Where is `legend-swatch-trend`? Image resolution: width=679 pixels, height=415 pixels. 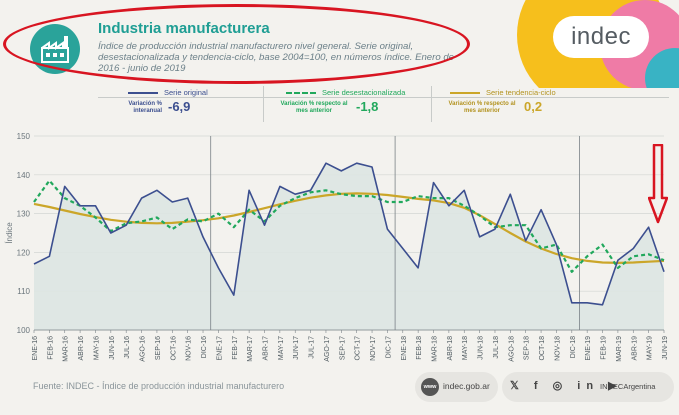
legend-swatch-trend is located at coordinates (465, 93).